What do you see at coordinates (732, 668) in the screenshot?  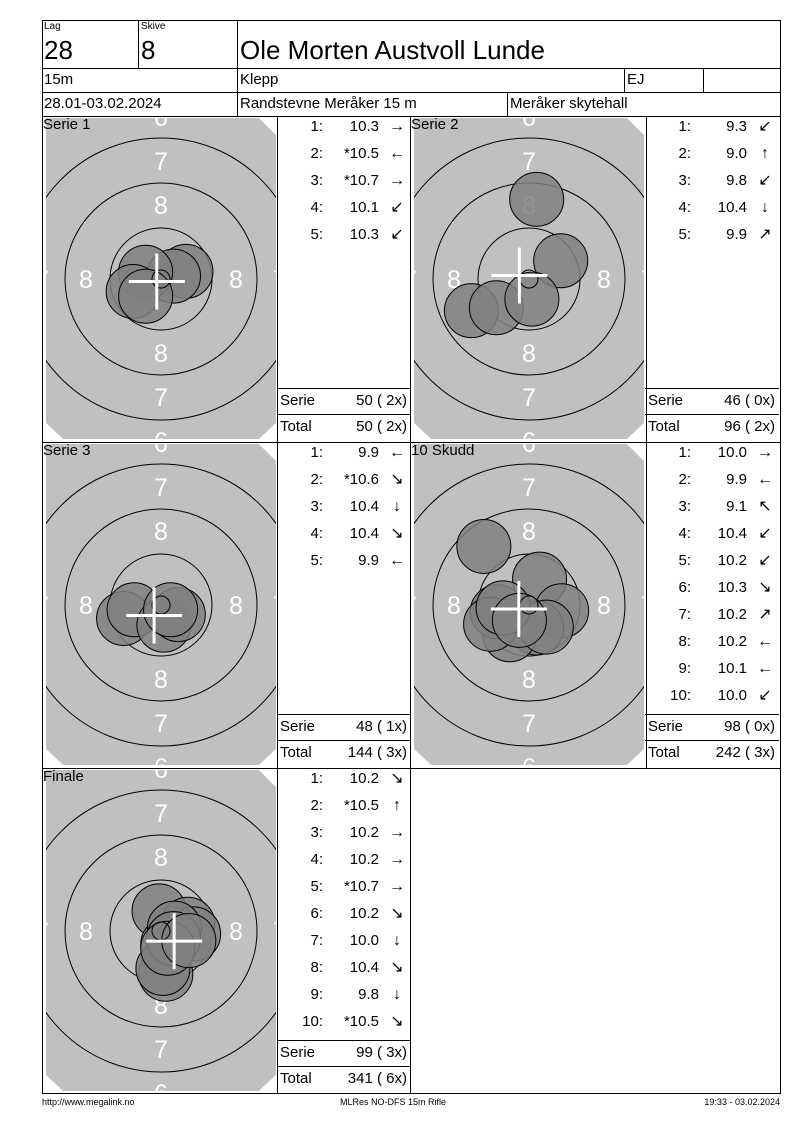 I see `shot-score: 10.1` at bounding box center [732, 668].